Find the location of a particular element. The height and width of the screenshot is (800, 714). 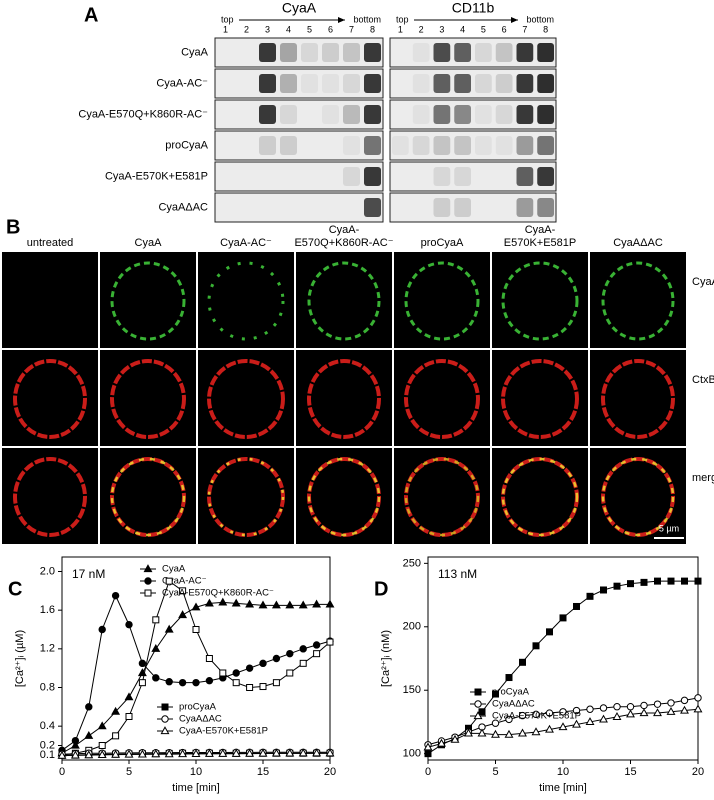

panel-label: C is located at coordinates (15, 589).